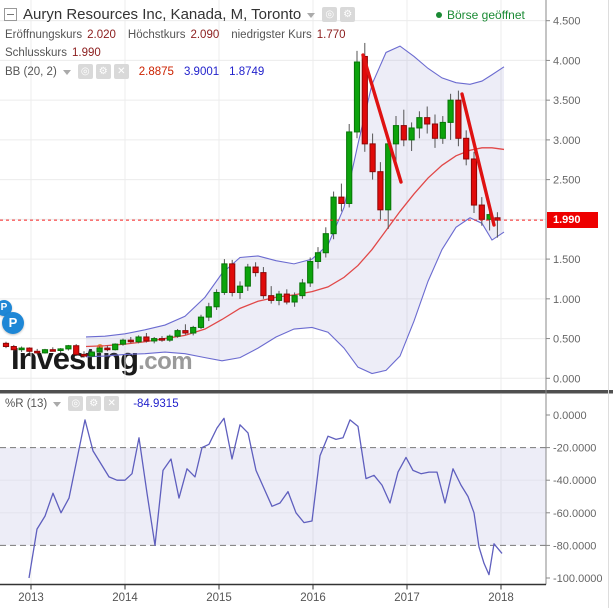  I want to click on market-status: Börse geöffnet, so click(480, 15).